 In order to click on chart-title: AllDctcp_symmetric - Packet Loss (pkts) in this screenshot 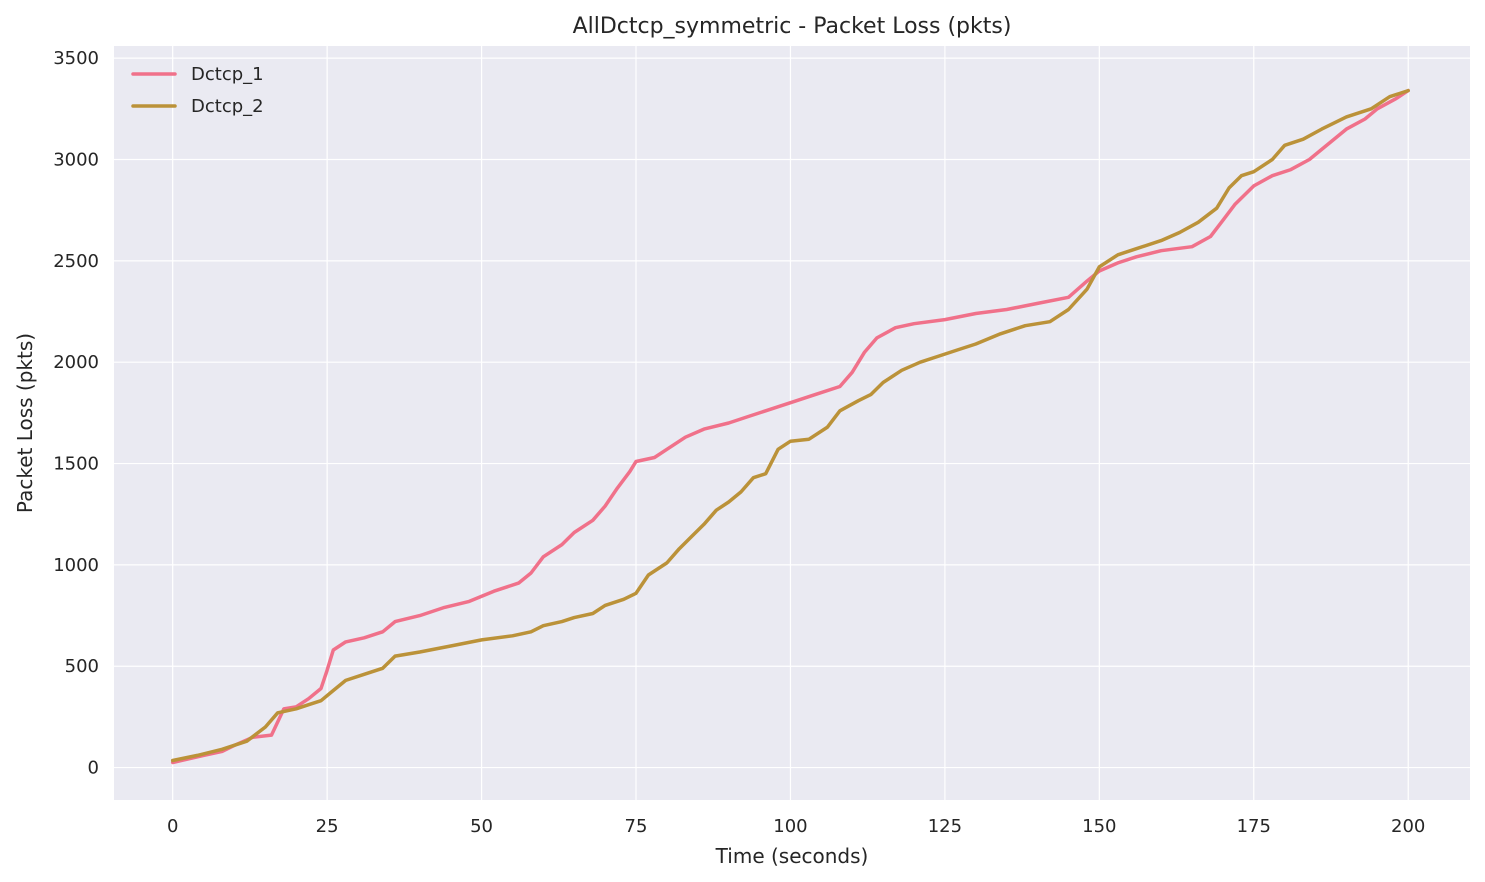, I will do `click(792, 26)`.